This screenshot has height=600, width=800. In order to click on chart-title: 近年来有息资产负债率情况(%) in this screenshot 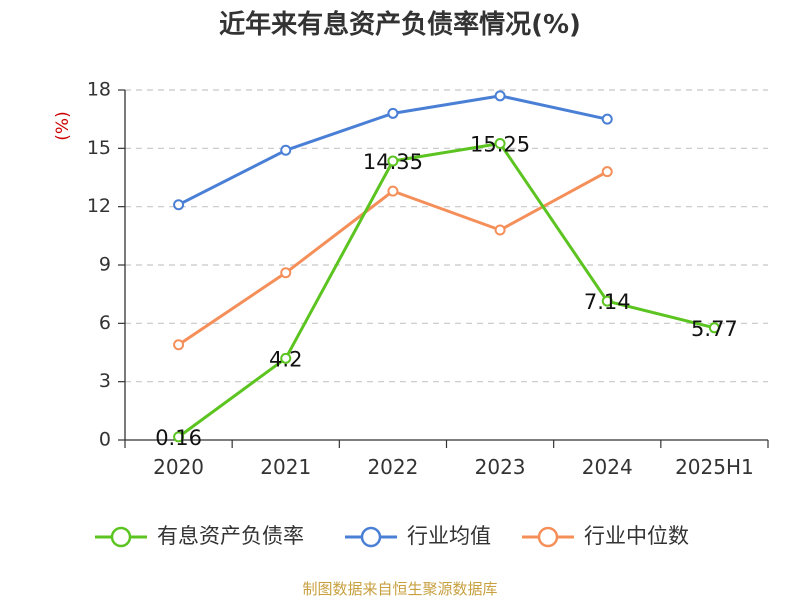, I will do `click(400, 25)`.